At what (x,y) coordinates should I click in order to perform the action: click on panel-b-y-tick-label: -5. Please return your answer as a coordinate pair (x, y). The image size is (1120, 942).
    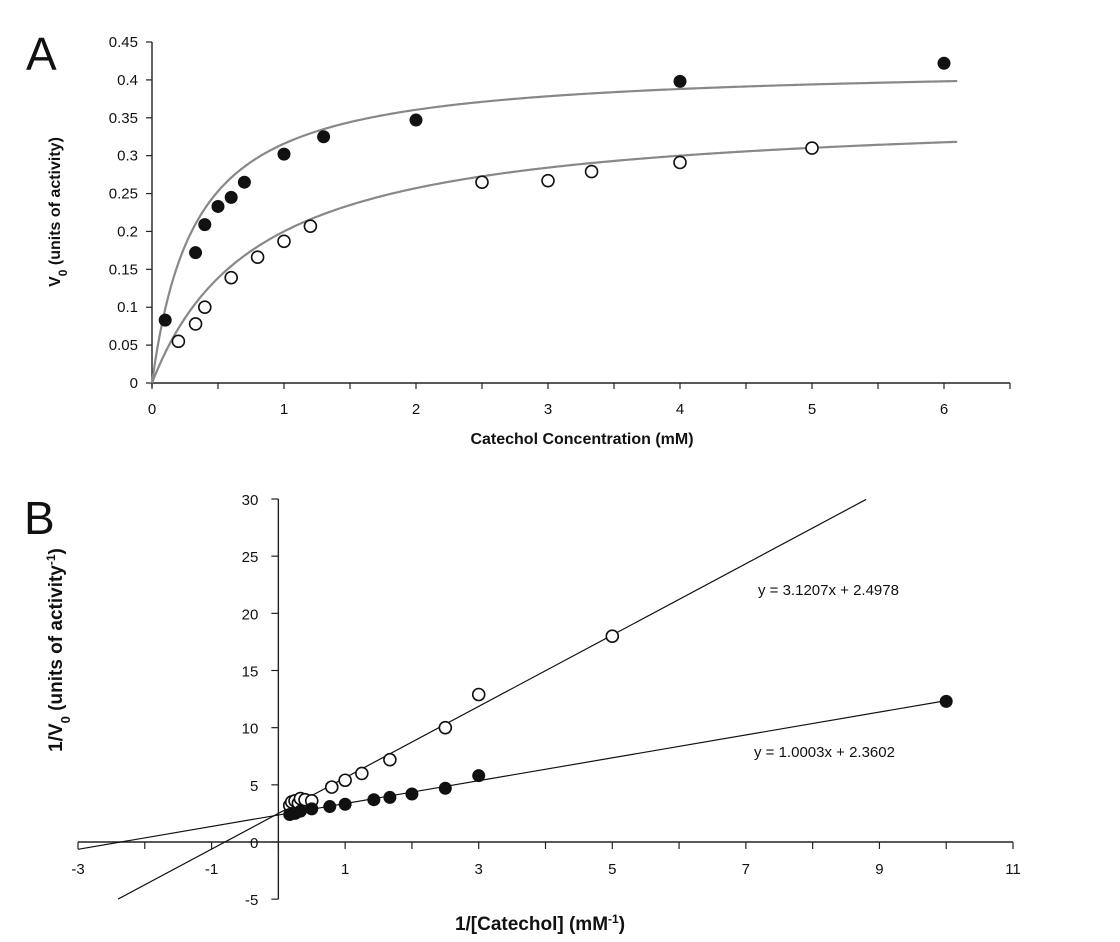
    Looking at the image, I should click on (251, 900).